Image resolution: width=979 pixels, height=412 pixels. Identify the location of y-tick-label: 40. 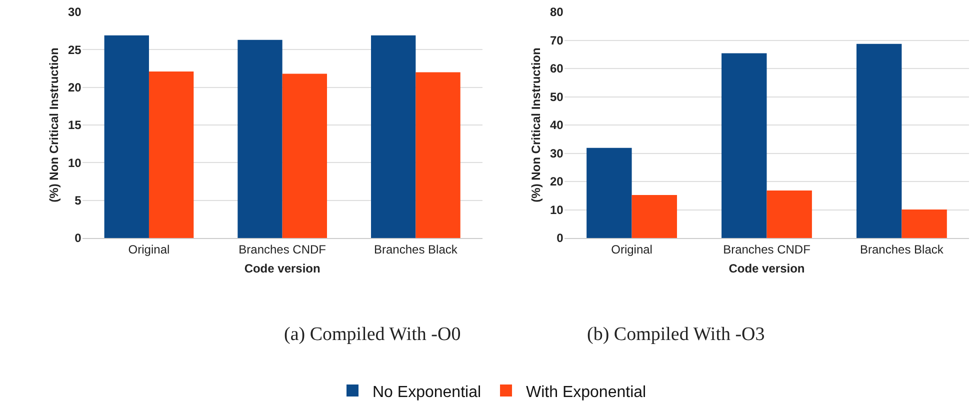
(557, 125).